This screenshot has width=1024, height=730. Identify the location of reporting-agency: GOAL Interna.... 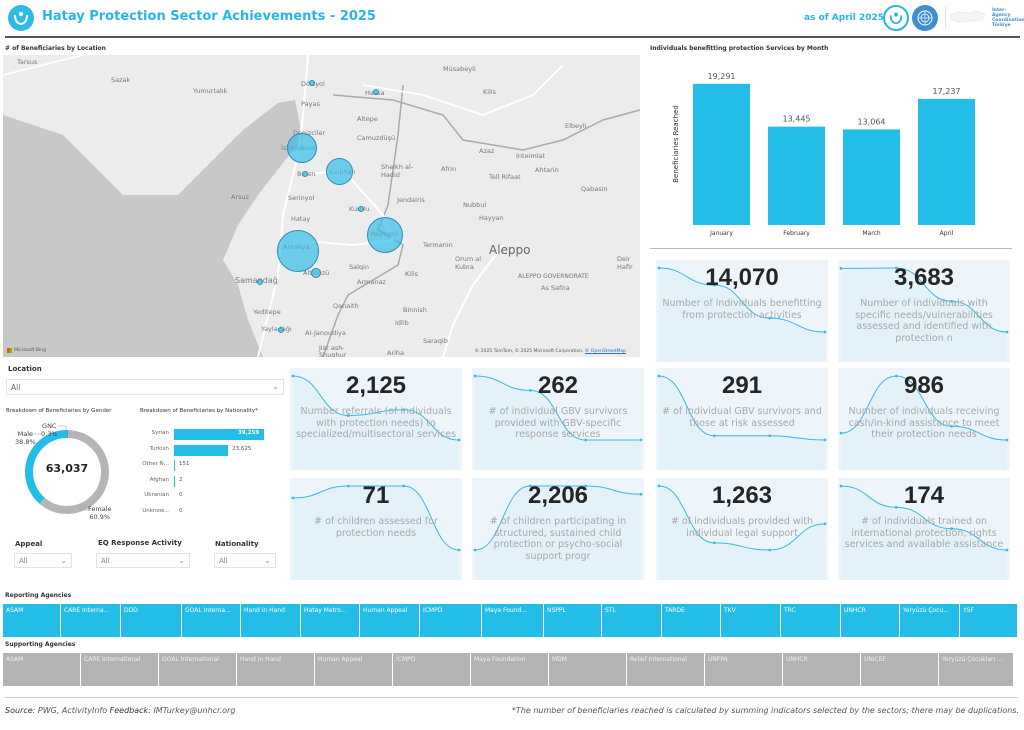
(211, 620).